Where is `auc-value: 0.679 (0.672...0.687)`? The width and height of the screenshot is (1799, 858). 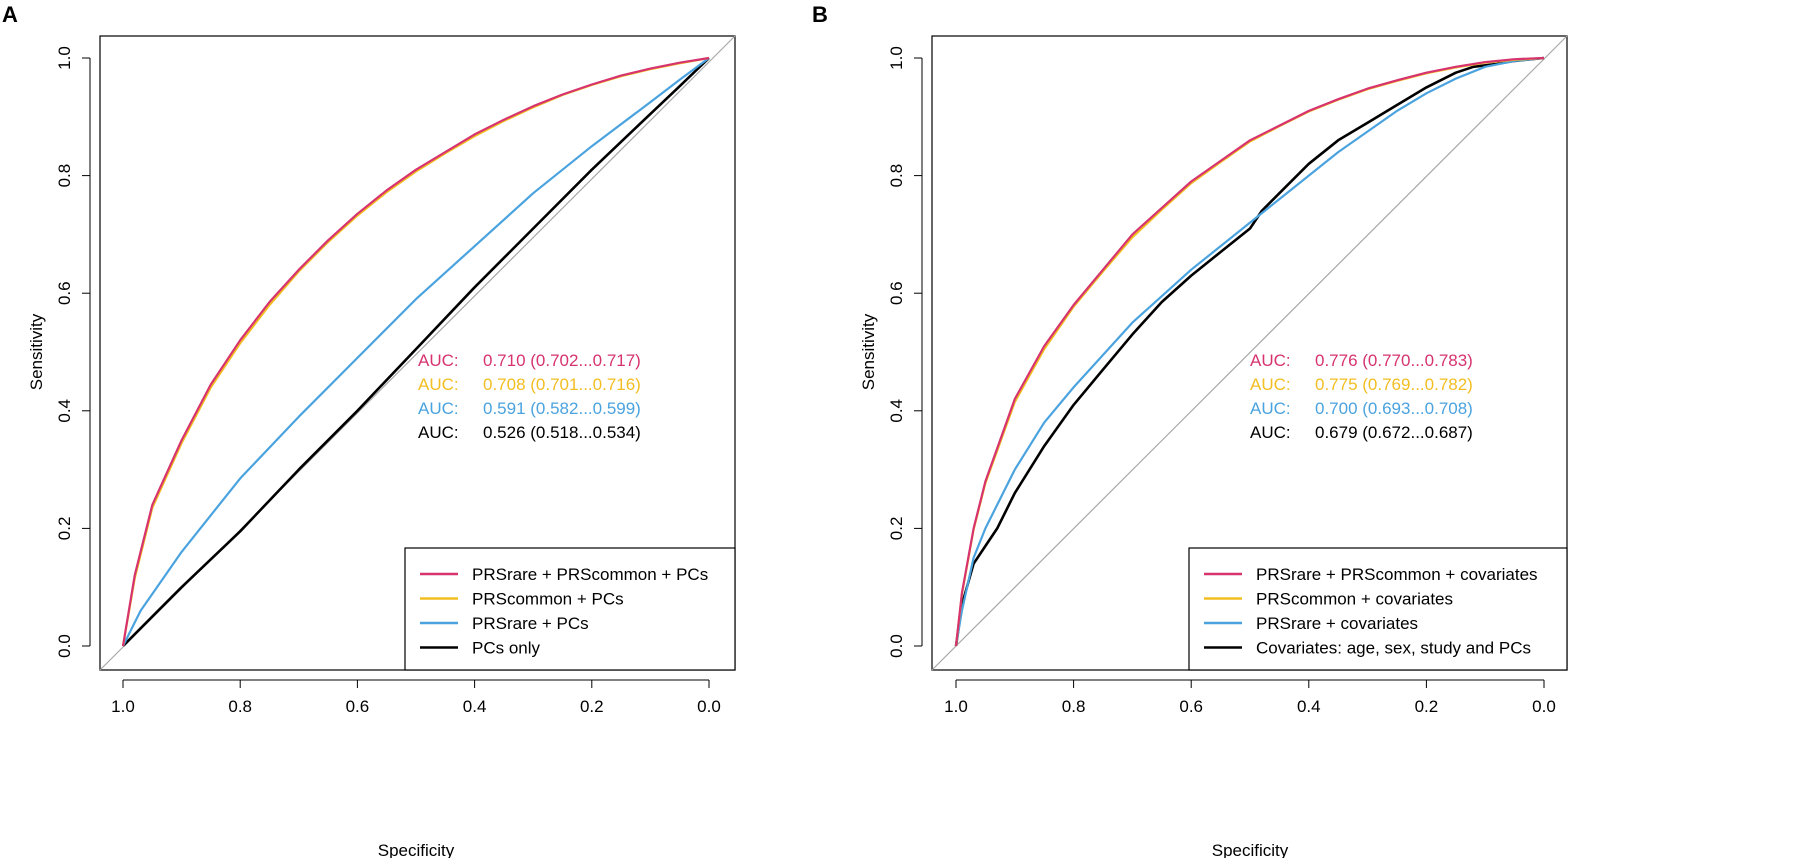
auc-value: 0.679 (0.672...0.687) is located at coordinates (1394, 432).